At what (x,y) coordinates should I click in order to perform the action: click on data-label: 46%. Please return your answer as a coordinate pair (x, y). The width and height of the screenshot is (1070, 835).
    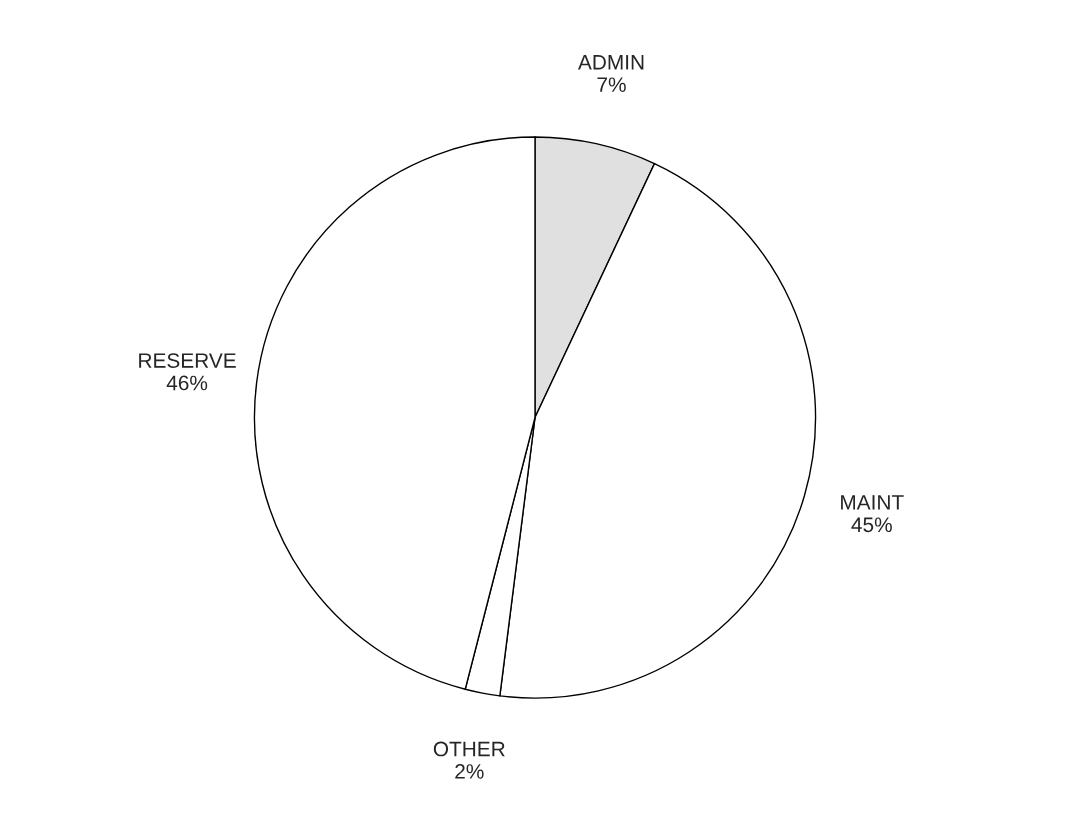
    Looking at the image, I should click on (187, 383).